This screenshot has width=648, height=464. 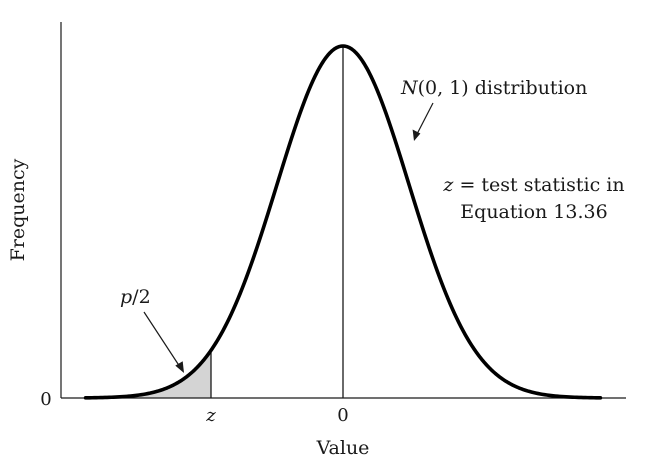 What do you see at coordinates (179, 367) in the screenshot?
I see `area-label-arrowhead` at bounding box center [179, 367].